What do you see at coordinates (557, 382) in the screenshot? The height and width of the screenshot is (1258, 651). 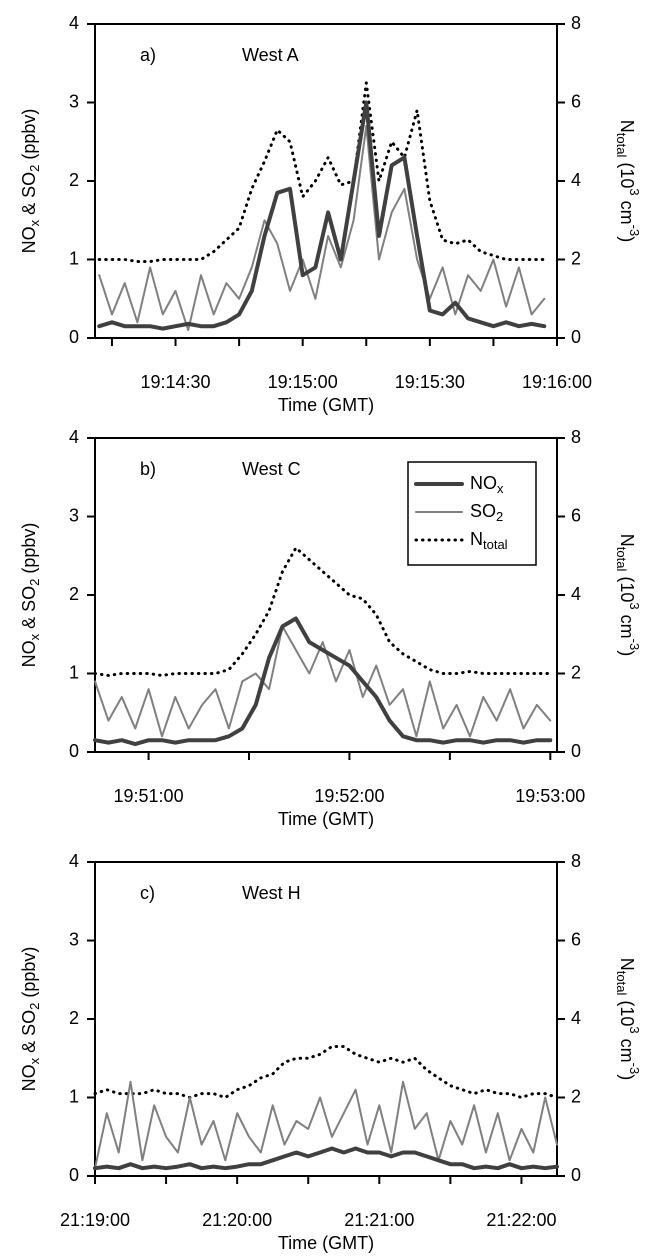 I see `x-tick-label: 19:16:00` at bounding box center [557, 382].